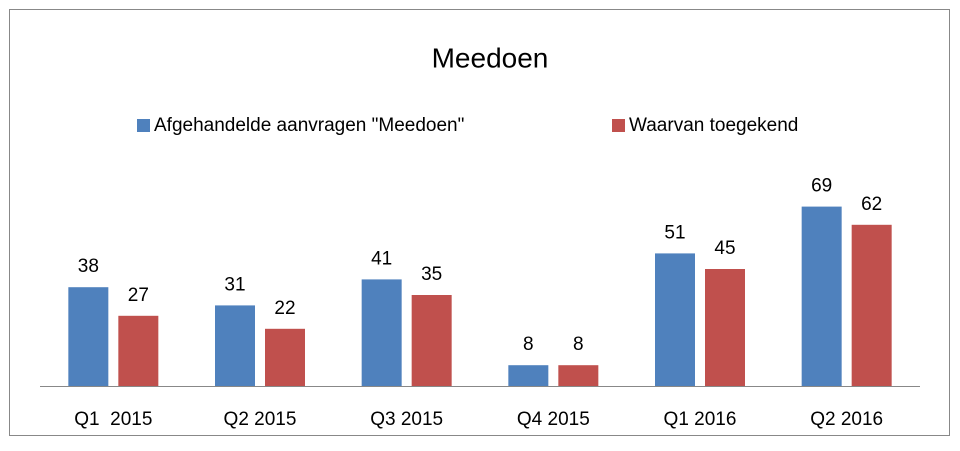 The image size is (960, 451). Describe the element at coordinates (234, 284) in the screenshot. I see `data-label: 31` at that location.